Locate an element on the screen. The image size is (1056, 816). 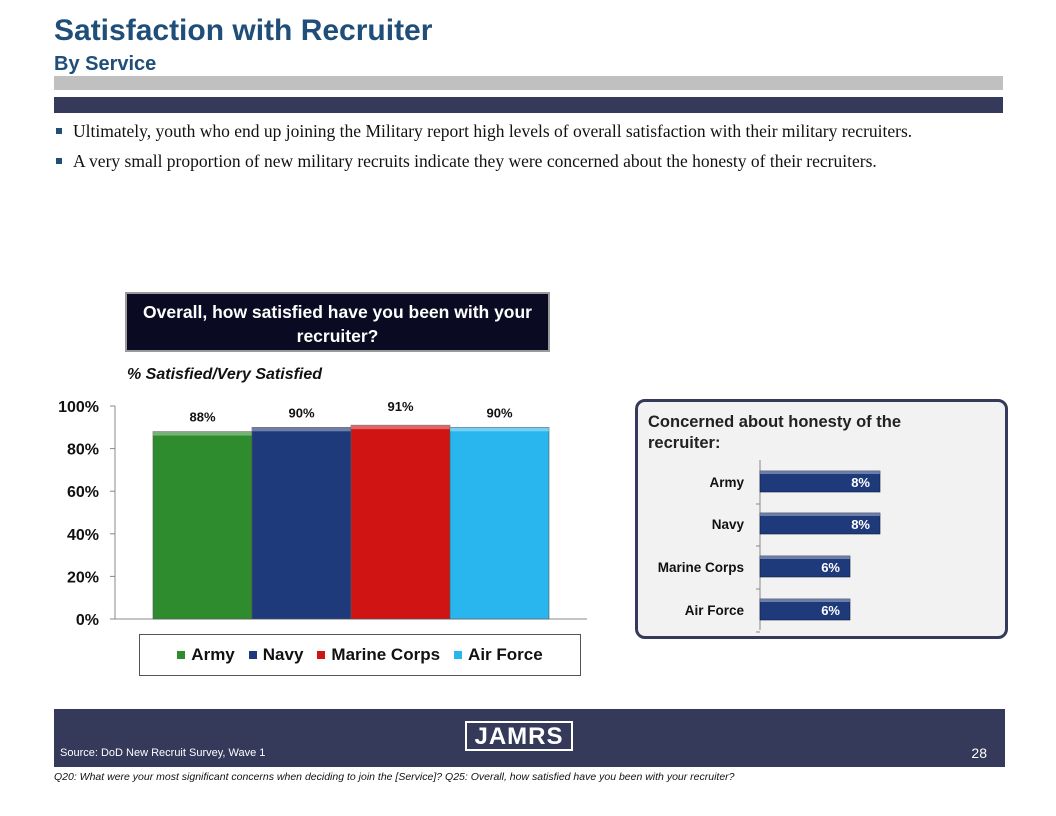
y-tick-label: 80% is located at coordinates (83, 450).